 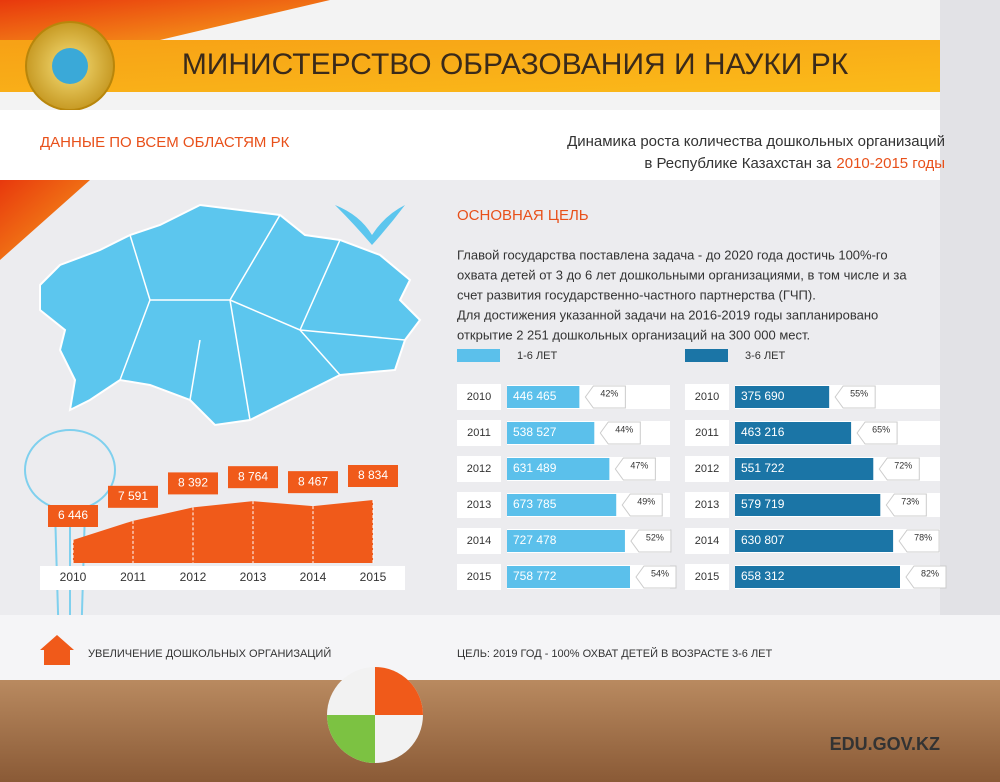 I want to click on y-tick-label: 2013, so click(x=479, y=505).